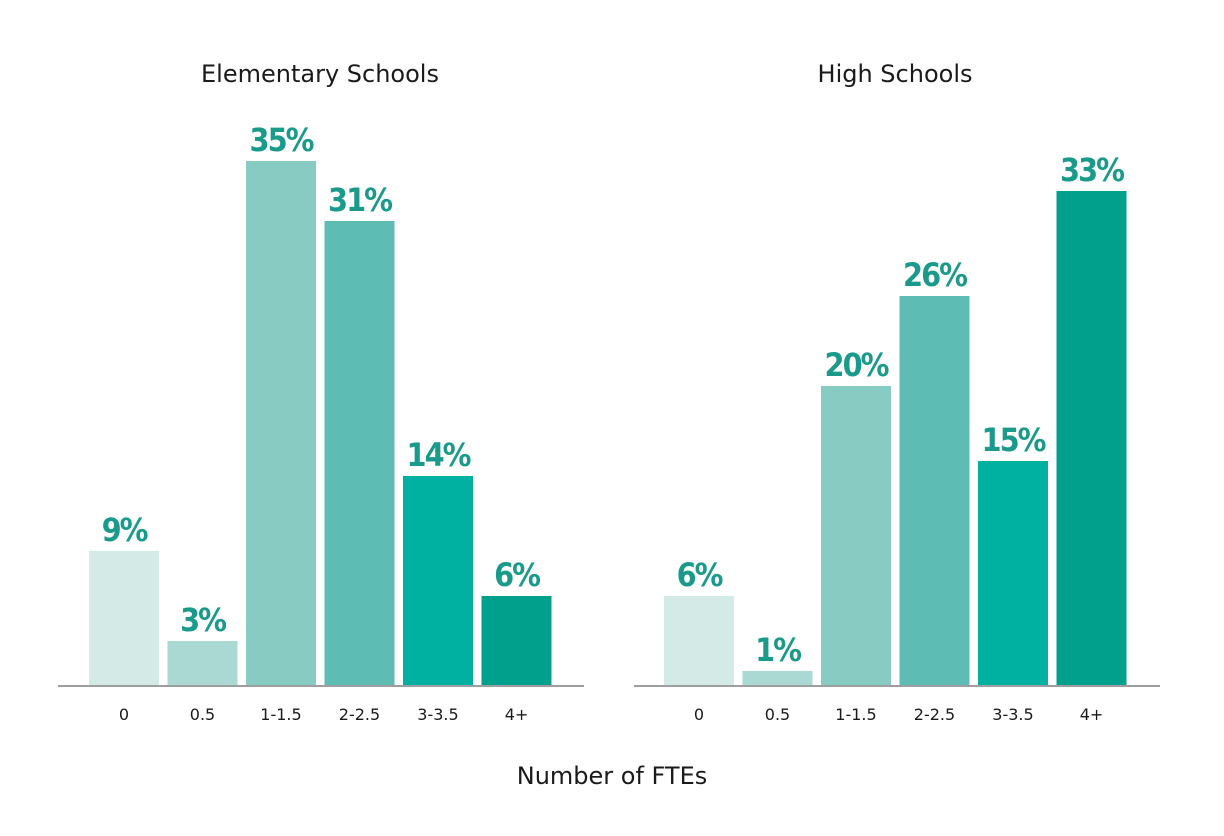  Describe the element at coordinates (202, 714) in the screenshot. I see `x-tick-label-elementary-1: 0.5` at that location.